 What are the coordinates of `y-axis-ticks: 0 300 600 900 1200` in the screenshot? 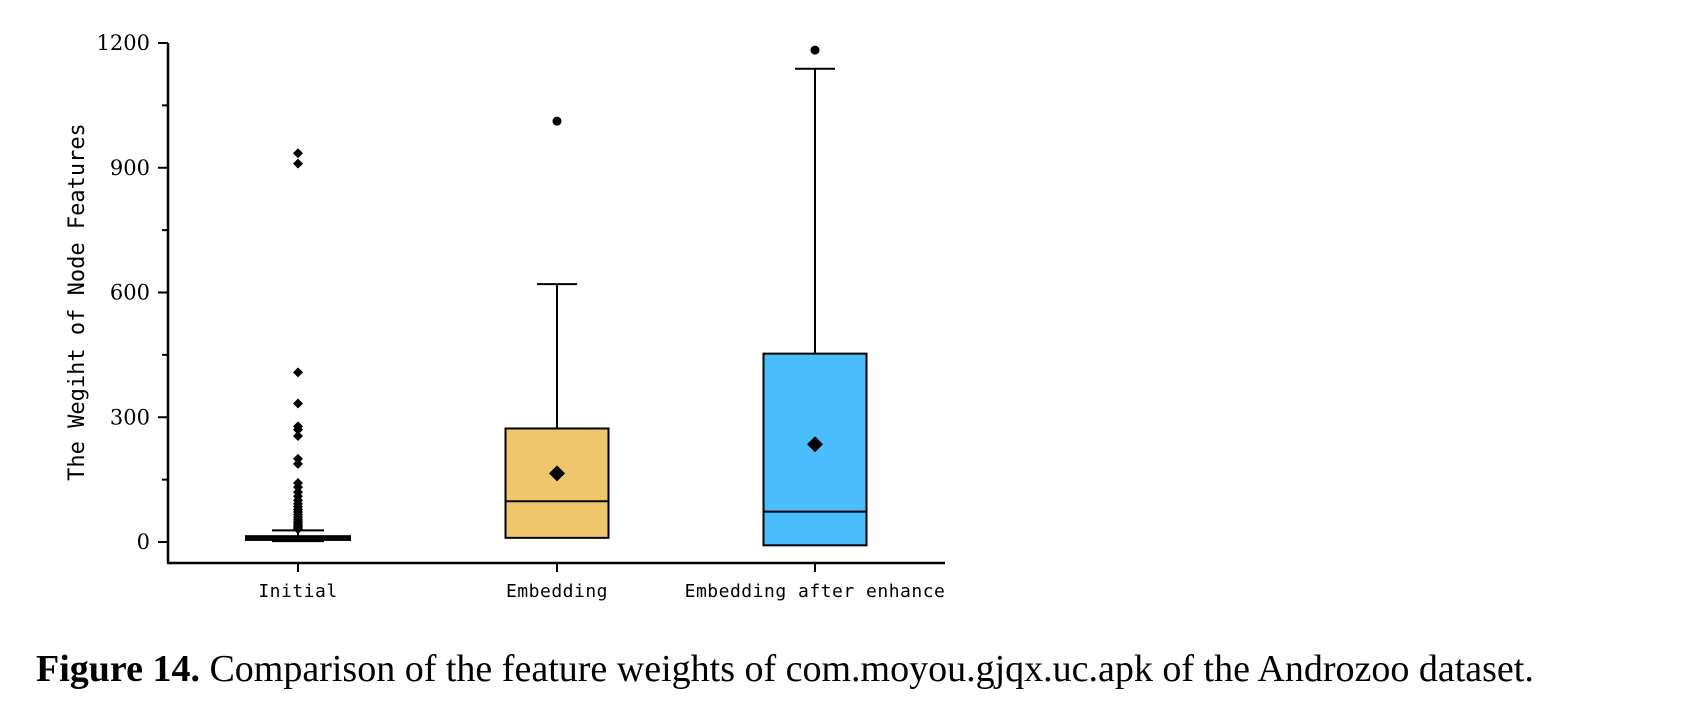 It's located at (132, 292).